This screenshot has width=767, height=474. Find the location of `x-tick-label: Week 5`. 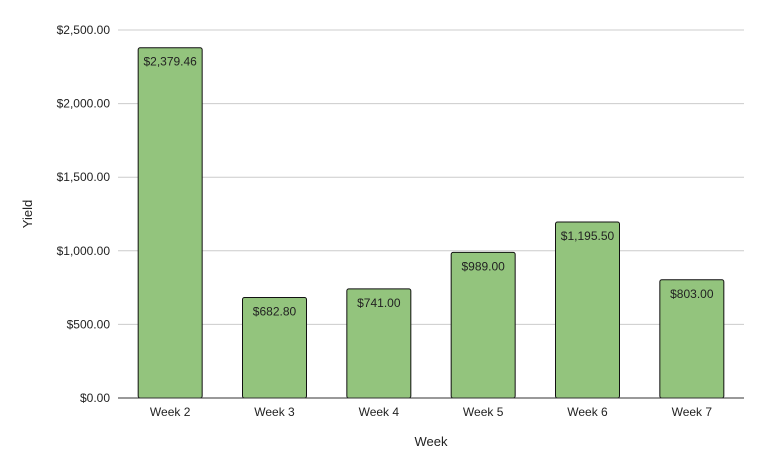

x-tick-label: Week 5 is located at coordinates (483, 412).